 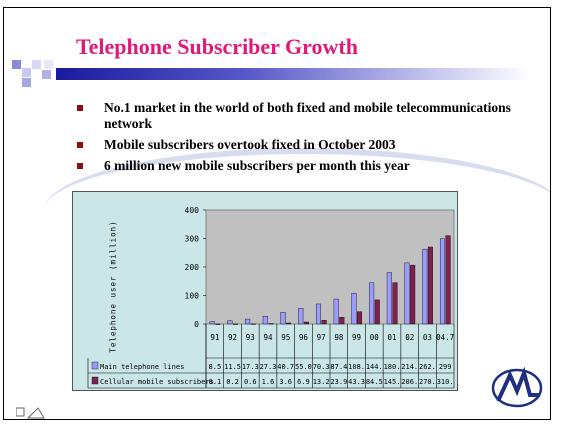 What do you see at coordinates (294, 74) in the screenshot?
I see `title-underline-bar` at bounding box center [294, 74].